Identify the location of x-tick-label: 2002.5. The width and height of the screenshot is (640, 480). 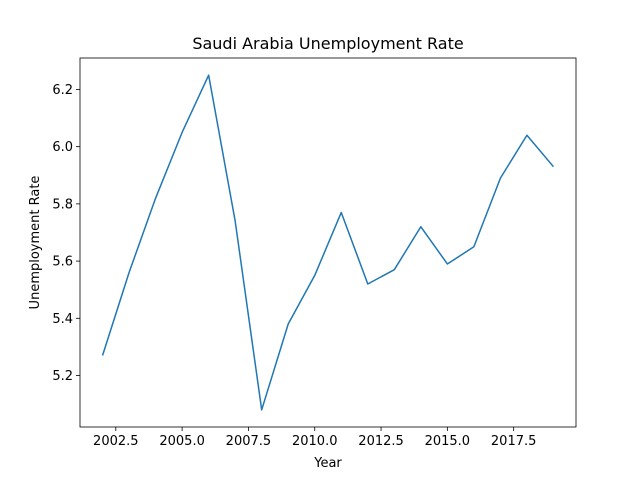
(116, 441).